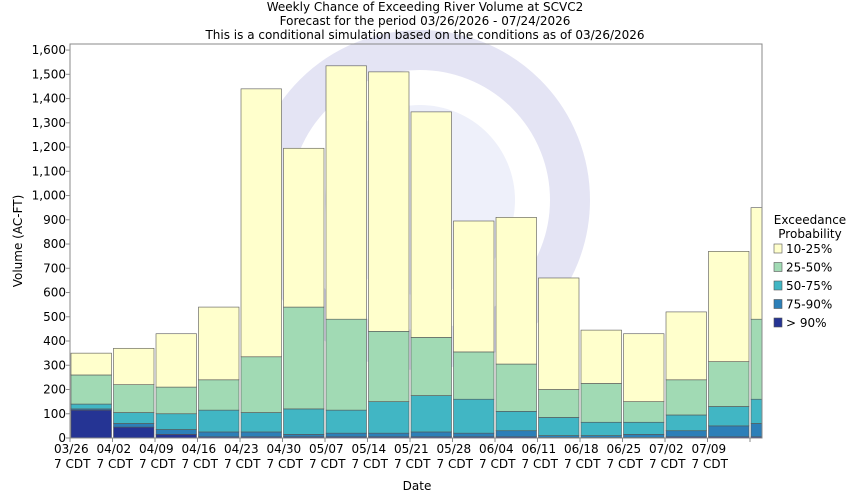 The image size is (850, 500). What do you see at coordinates (810, 227) in the screenshot?
I see `legend-title: Exceedance Probability` at bounding box center [810, 227].